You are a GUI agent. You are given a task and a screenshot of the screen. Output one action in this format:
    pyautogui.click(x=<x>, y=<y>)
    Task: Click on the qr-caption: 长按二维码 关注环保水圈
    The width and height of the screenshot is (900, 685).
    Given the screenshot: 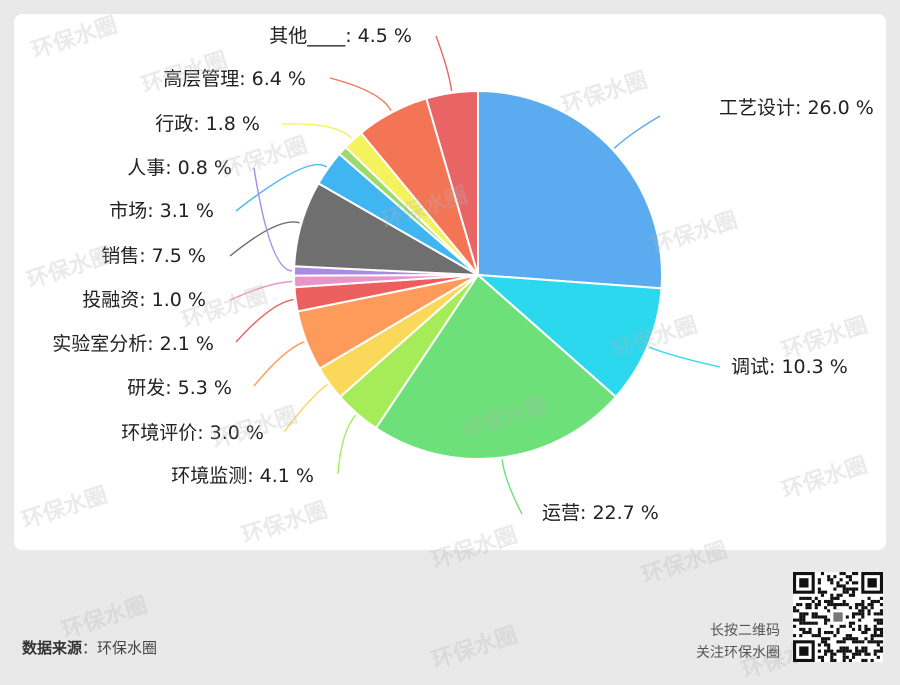 What is the action you would take?
    pyautogui.click(x=738, y=642)
    